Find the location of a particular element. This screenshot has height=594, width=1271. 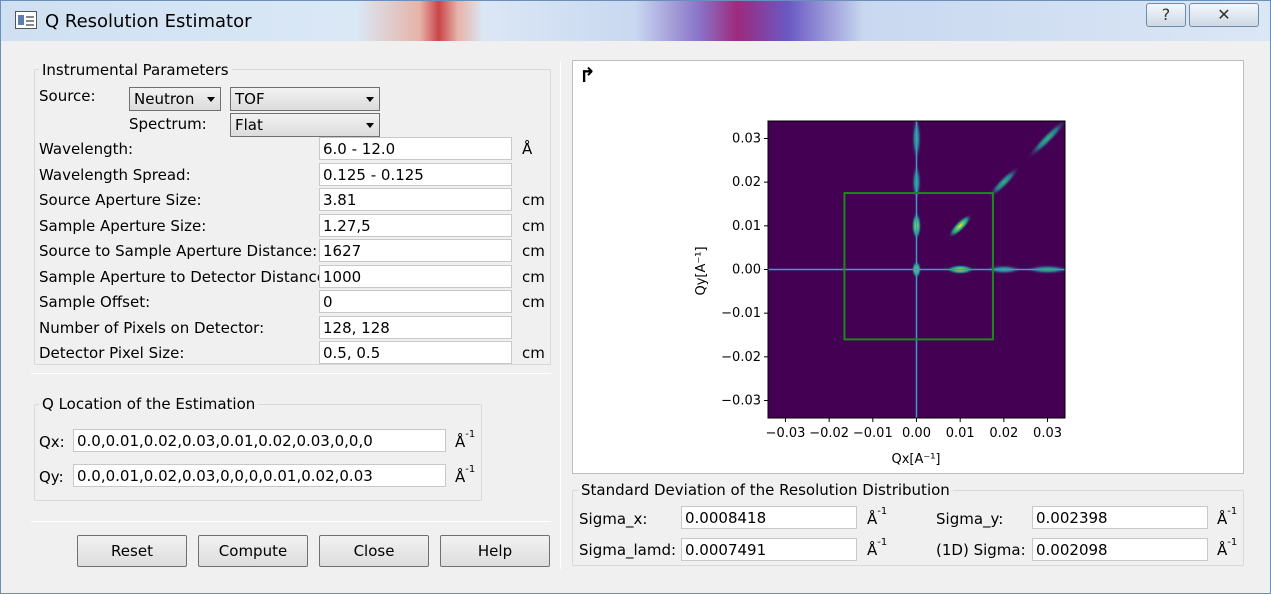

y-tick-label: 0.03 is located at coordinates (746, 138).